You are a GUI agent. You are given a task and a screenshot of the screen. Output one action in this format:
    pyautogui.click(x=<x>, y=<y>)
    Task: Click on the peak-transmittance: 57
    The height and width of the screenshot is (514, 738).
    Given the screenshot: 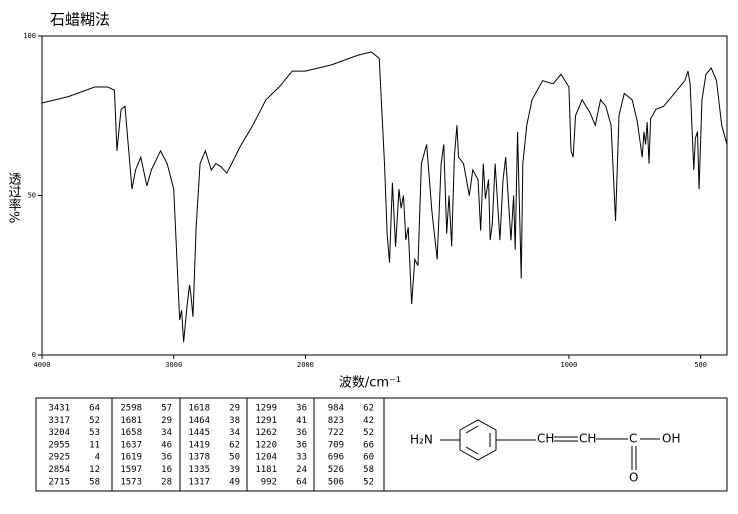 What is the action you would take?
    pyautogui.click(x=166, y=409)
    